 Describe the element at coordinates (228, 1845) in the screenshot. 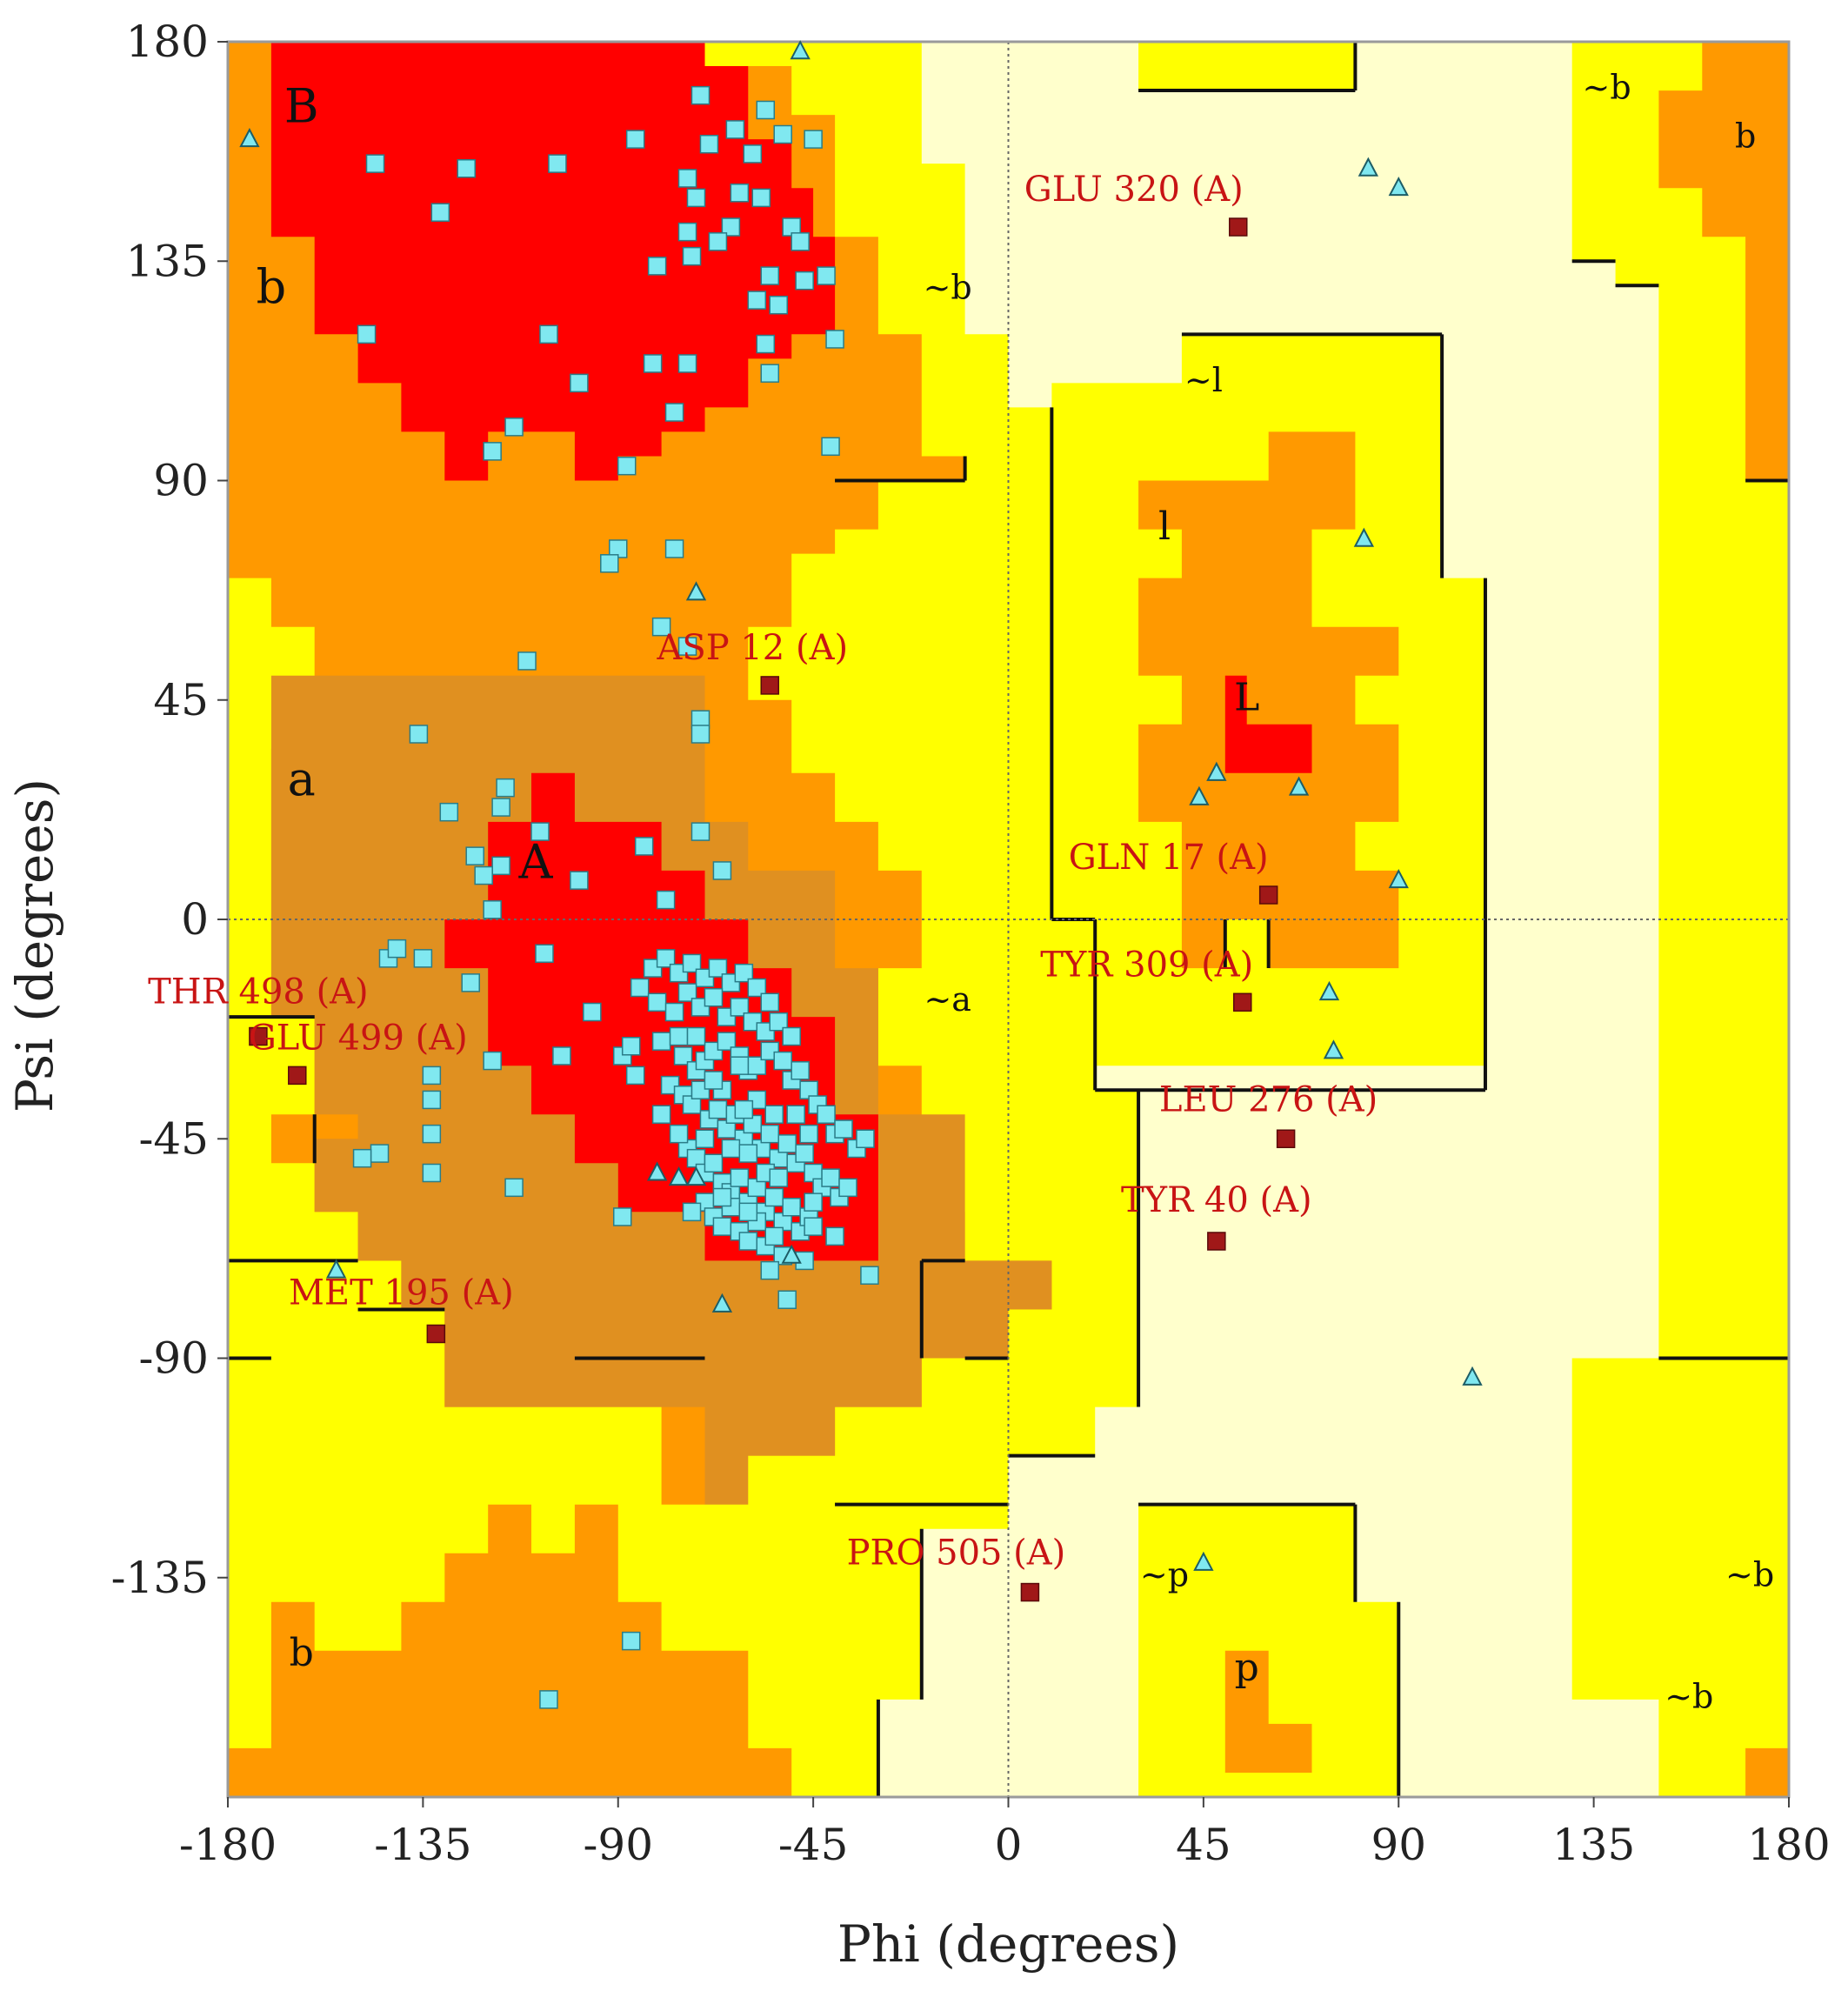

I see `x-tick-label: -180` at that location.